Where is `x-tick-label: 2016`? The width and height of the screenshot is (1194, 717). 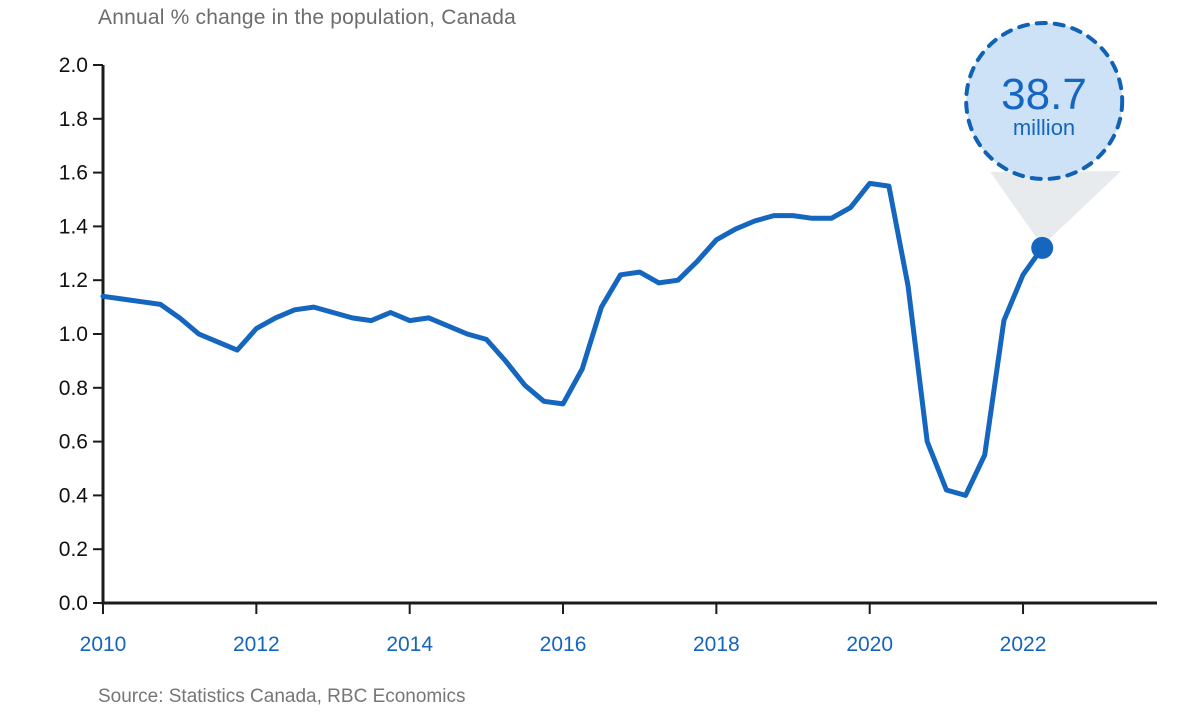
x-tick-label: 2016 is located at coordinates (563, 644).